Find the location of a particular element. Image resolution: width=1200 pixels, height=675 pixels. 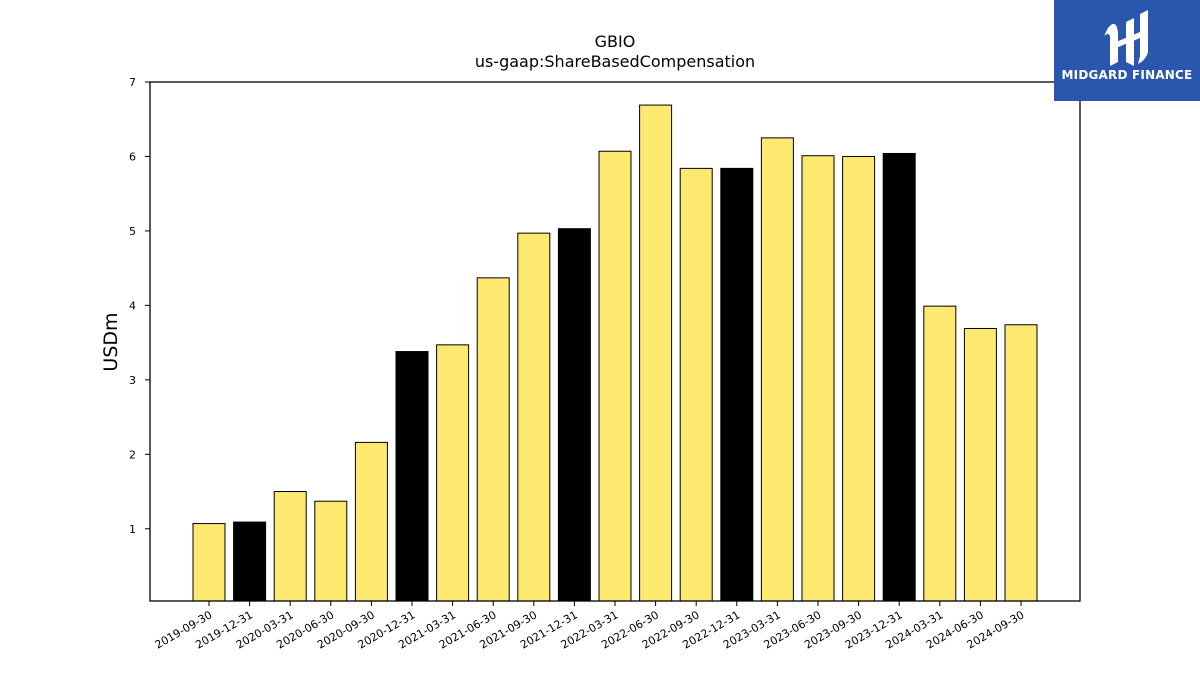

y-tick-label: 5 is located at coordinates (132, 231).